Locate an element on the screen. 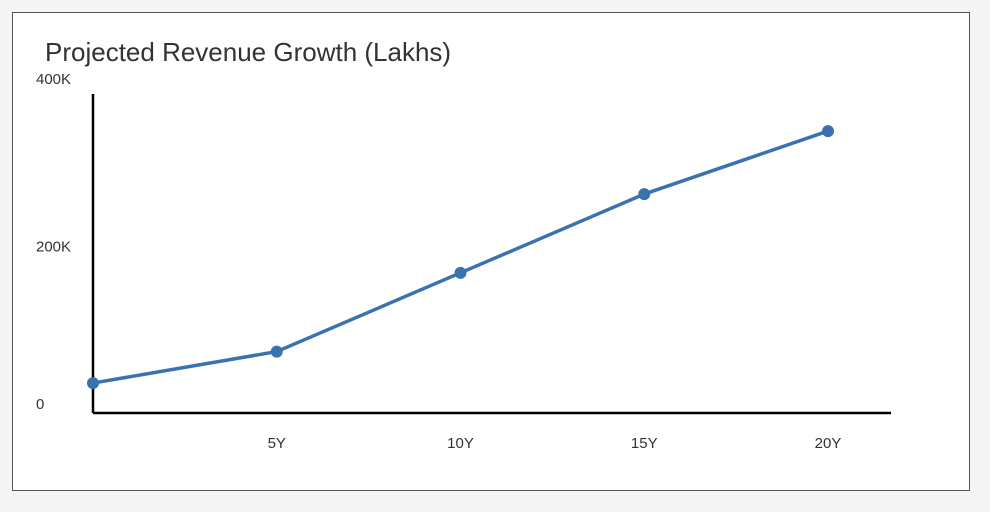 The width and height of the screenshot is (990, 512). x-tick-label: 10Y is located at coordinates (460, 443).